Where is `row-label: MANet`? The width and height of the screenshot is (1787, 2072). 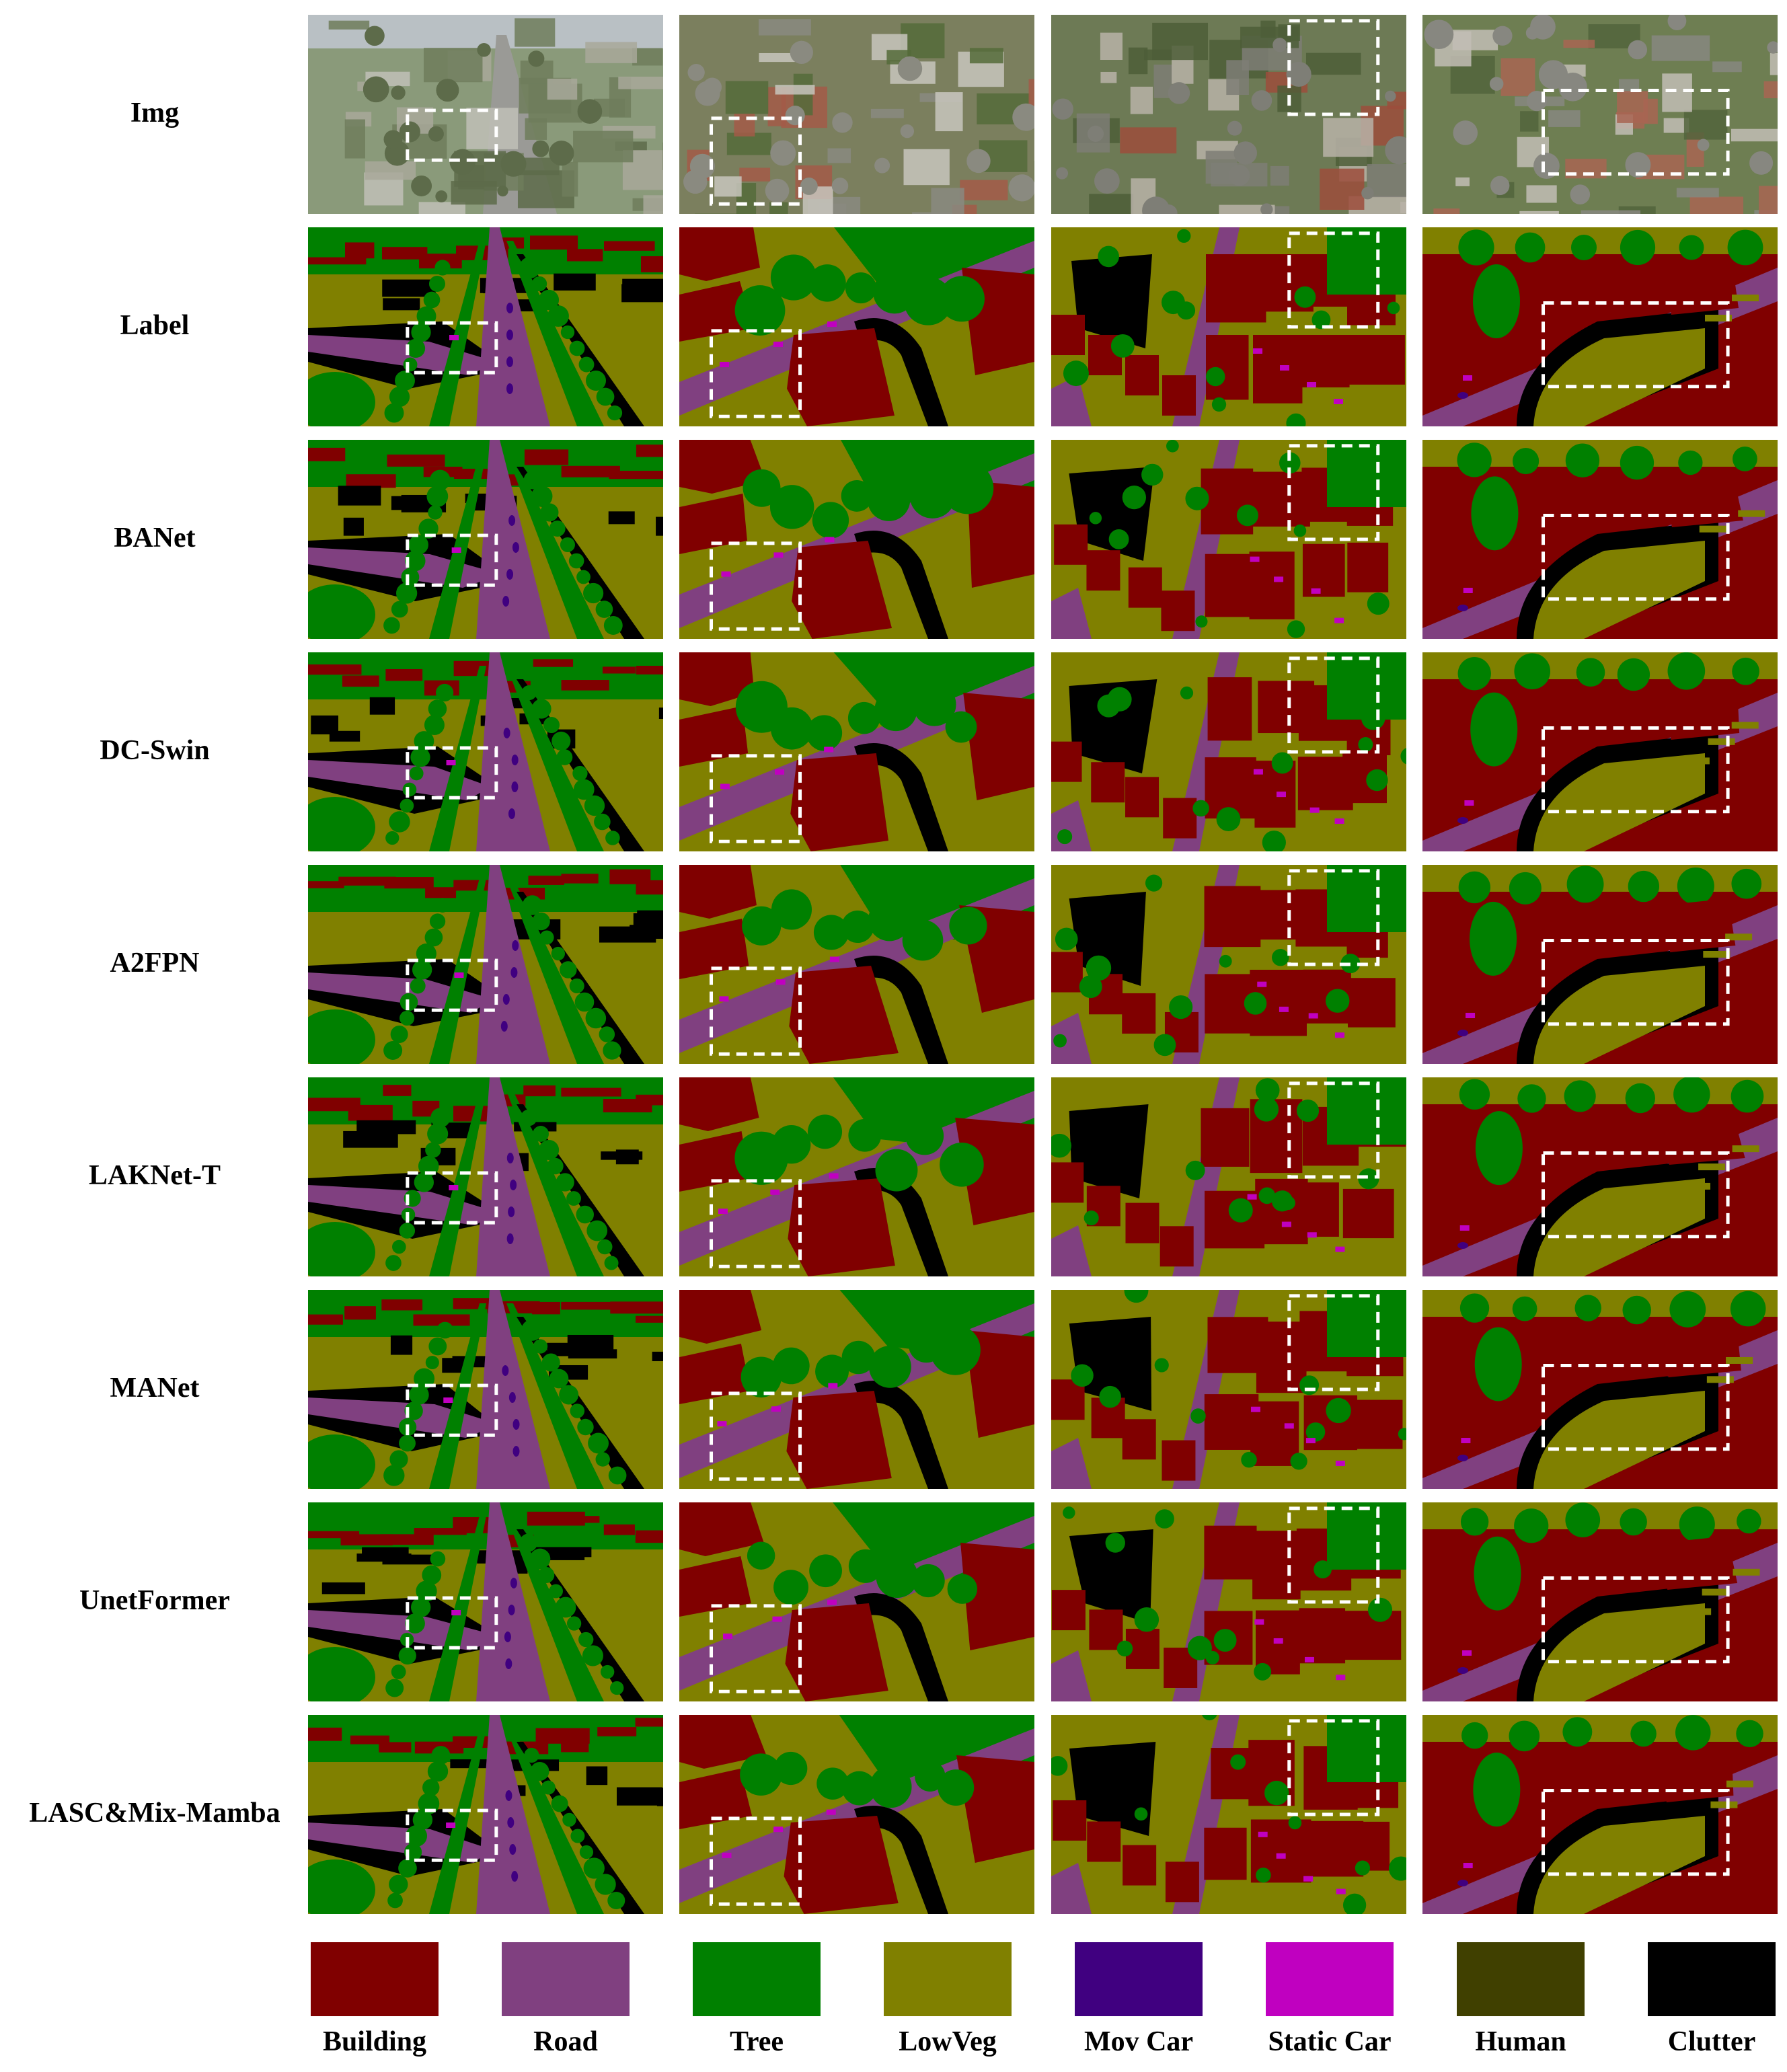
row-label: MANet is located at coordinates (155, 1388).